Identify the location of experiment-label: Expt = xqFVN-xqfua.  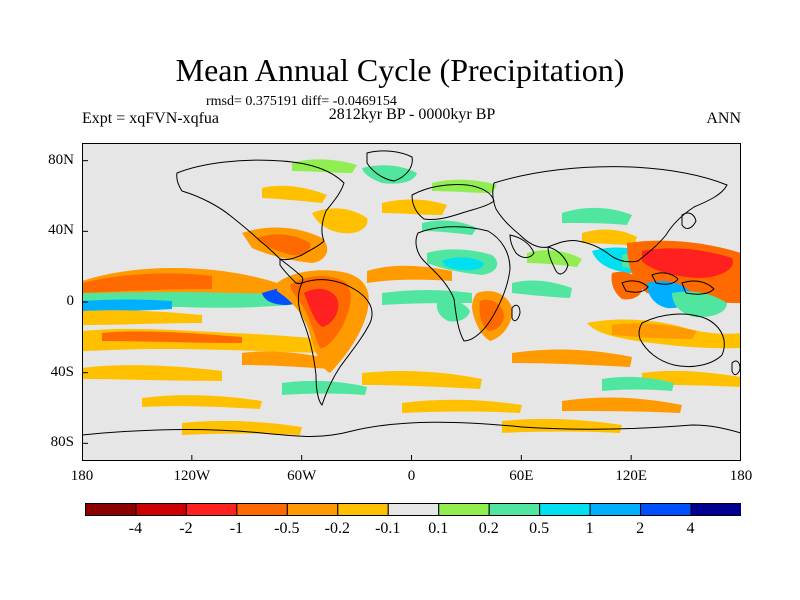
(151, 118).